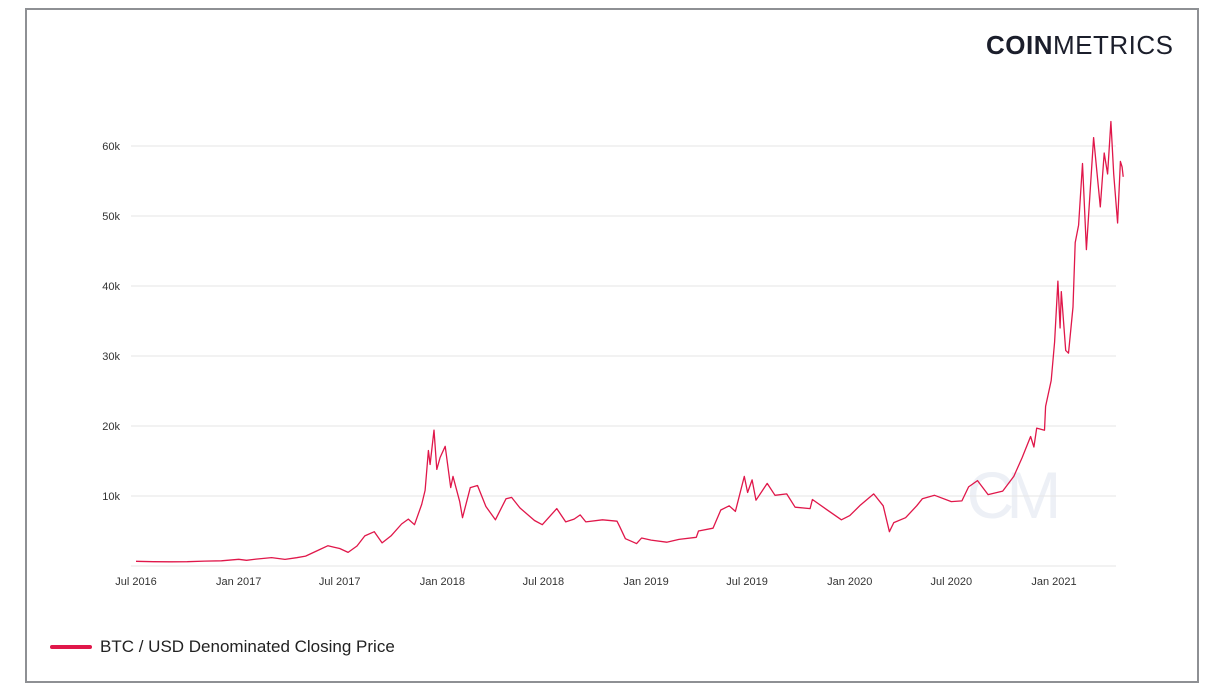  Describe the element at coordinates (111, 217) in the screenshot. I see `y-tick-label: 50k` at that location.